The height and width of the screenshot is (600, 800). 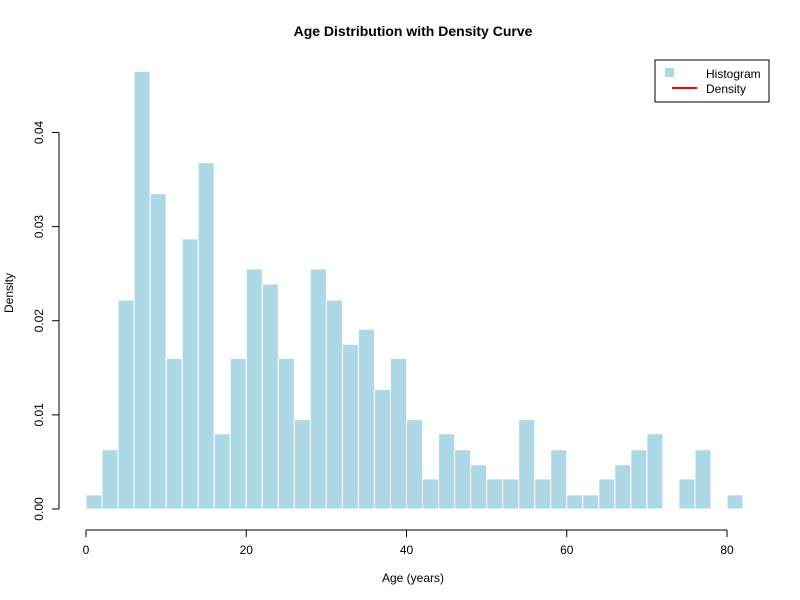 What do you see at coordinates (39, 227) in the screenshot?
I see `y-tick-label: 0.03` at bounding box center [39, 227].